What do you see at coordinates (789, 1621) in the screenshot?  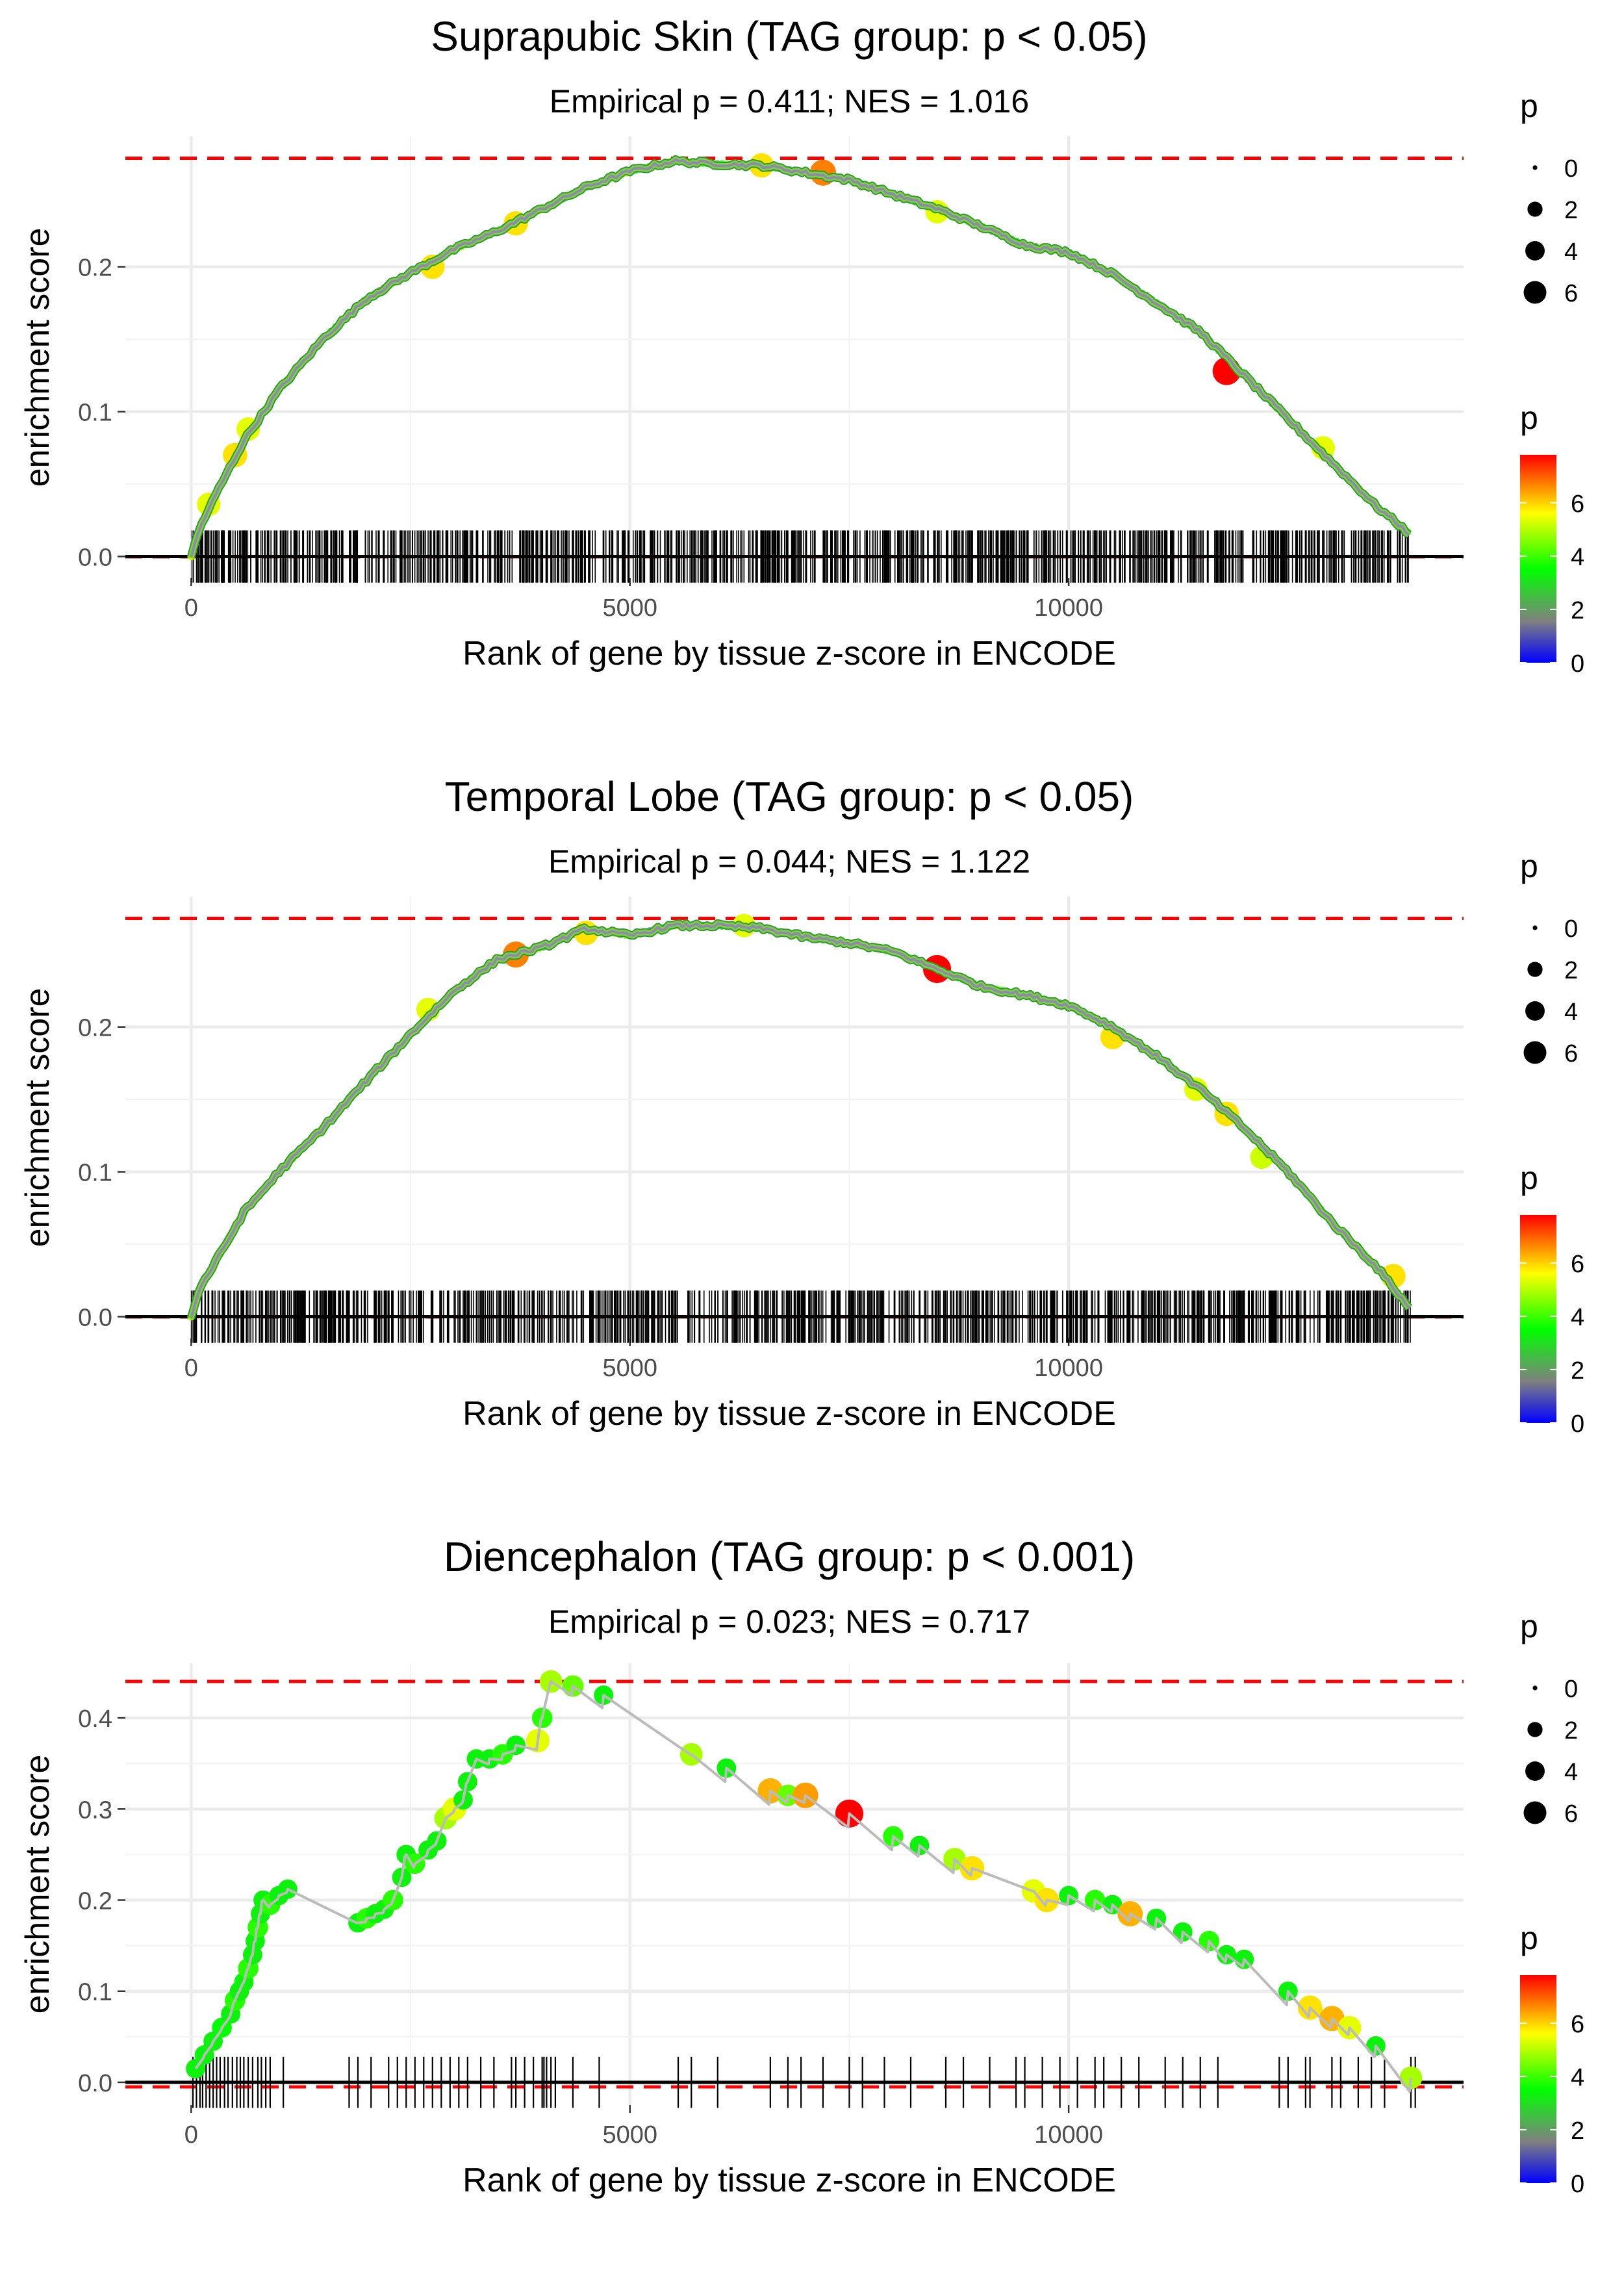 I see `chart-subtitle: Empirical p = 0.023; NES = 0.717` at bounding box center [789, 1621].